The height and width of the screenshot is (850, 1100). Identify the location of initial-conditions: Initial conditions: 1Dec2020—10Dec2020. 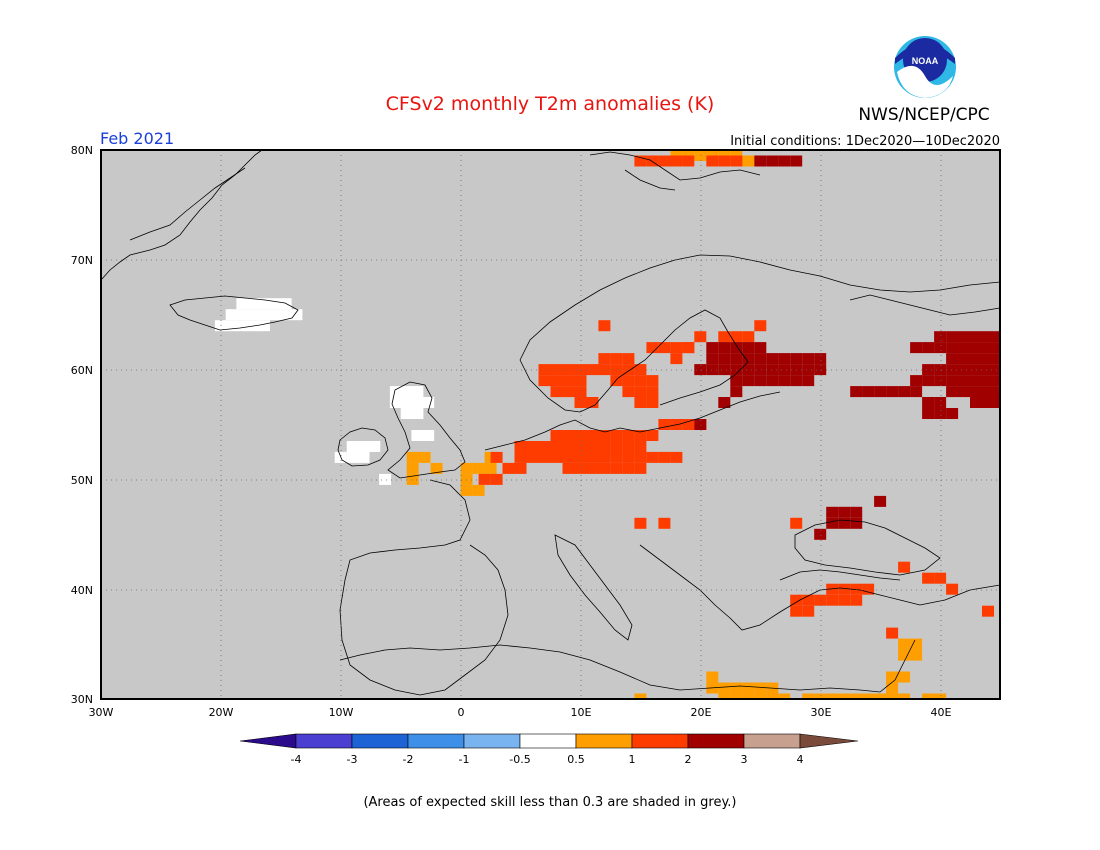
(865, 141).